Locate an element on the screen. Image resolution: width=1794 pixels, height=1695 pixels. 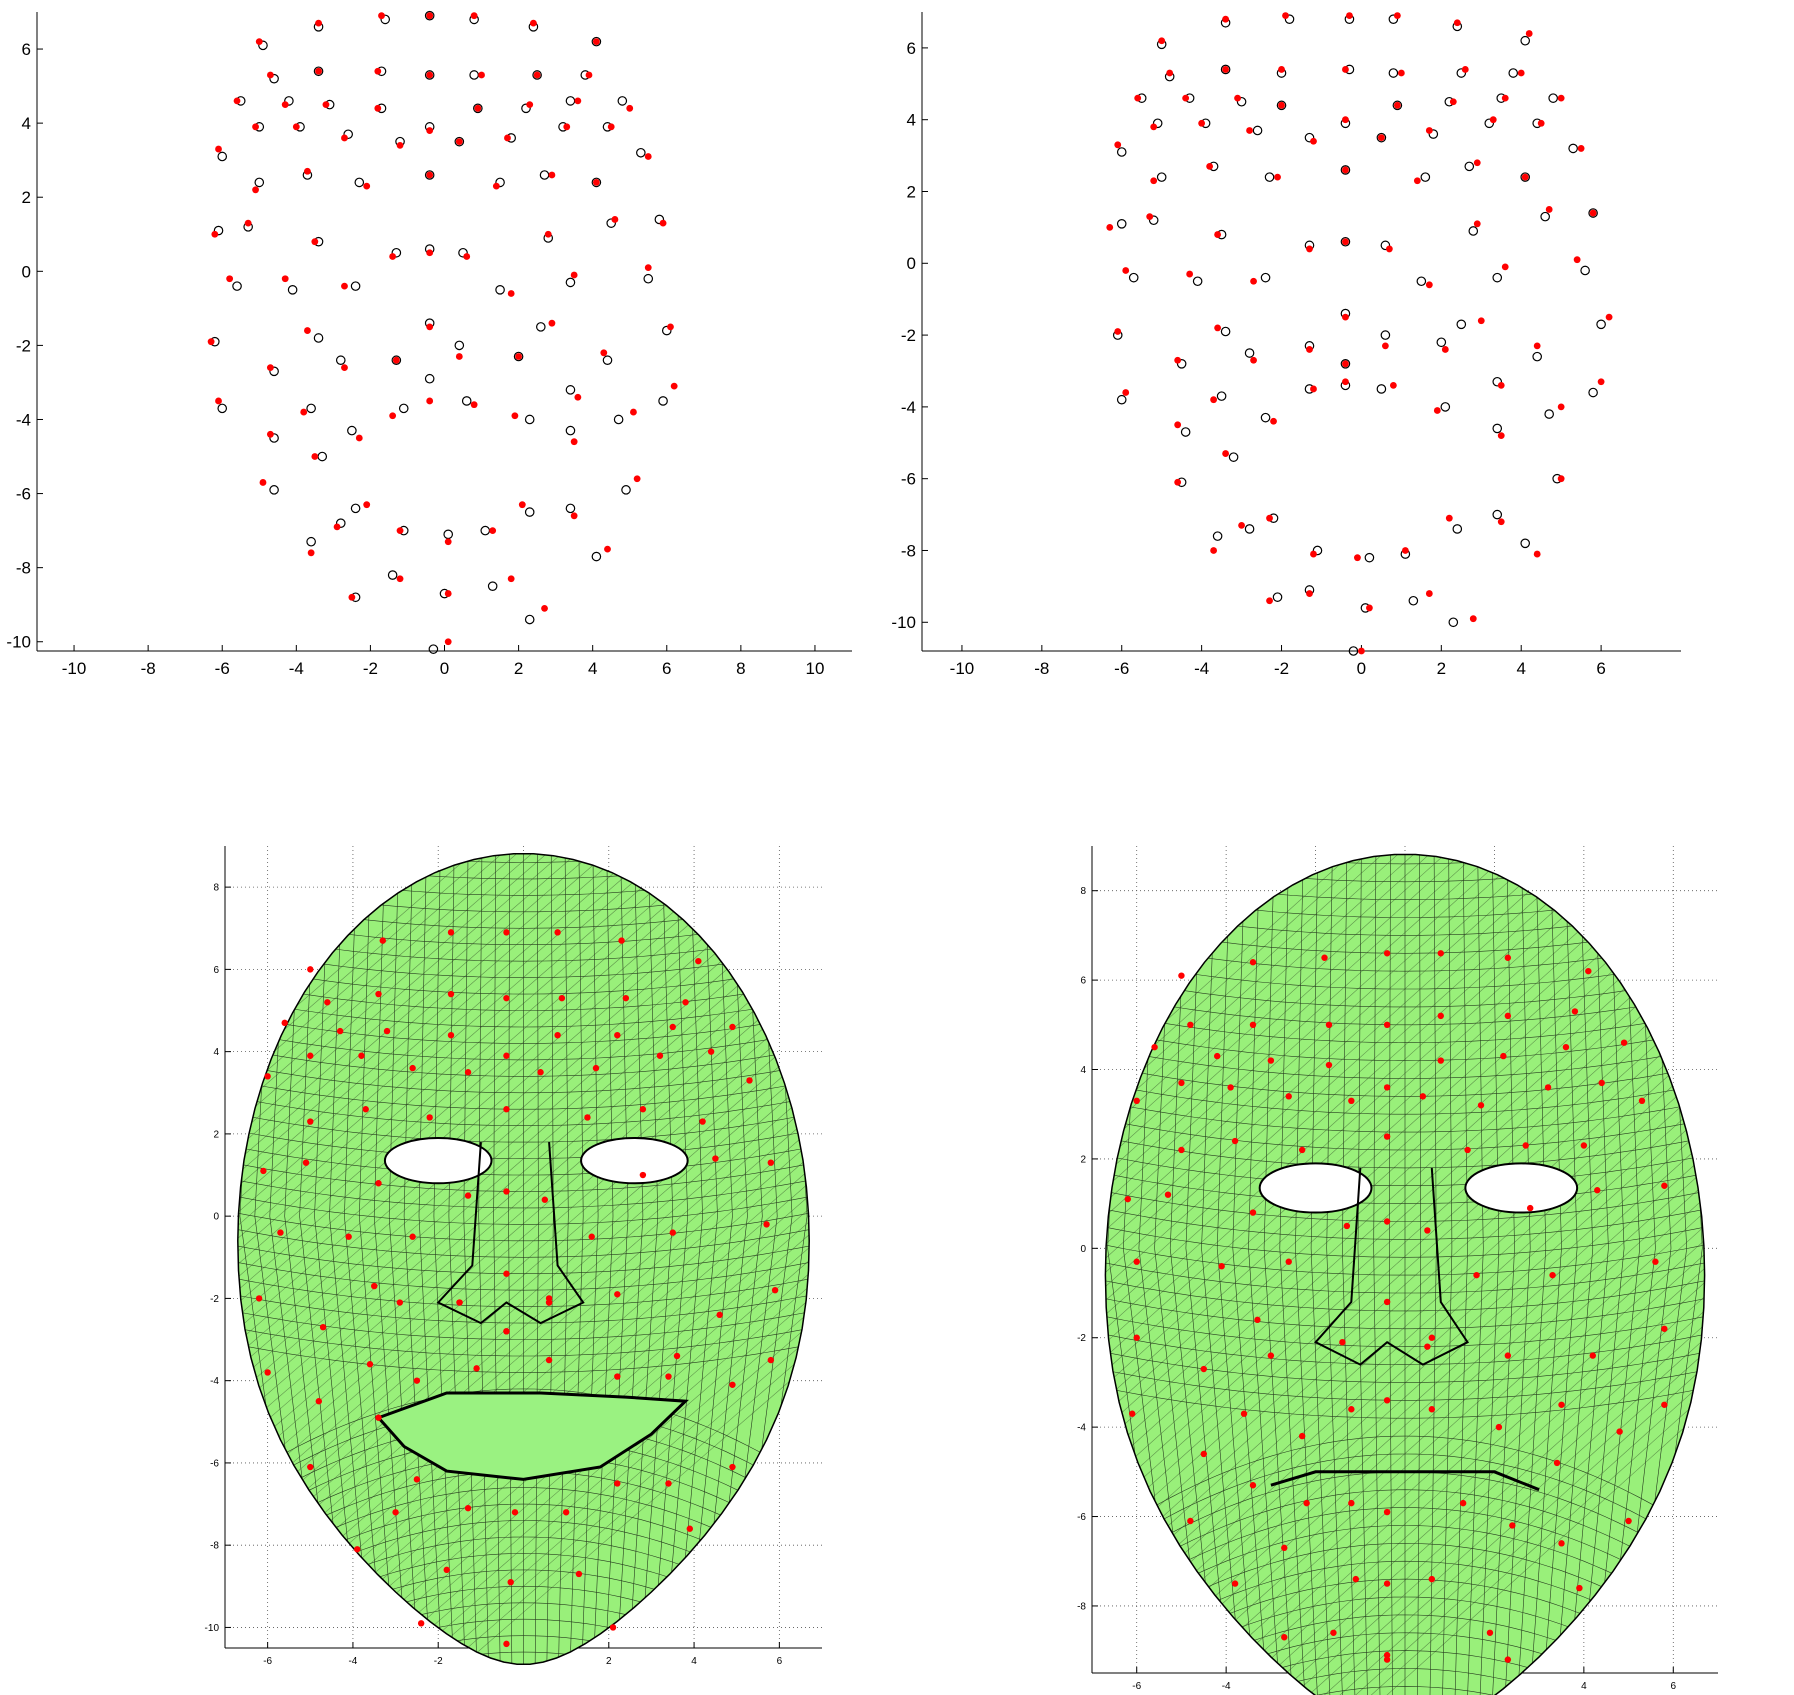
y-tick-label: -10 is located at coordinates (903, 622).